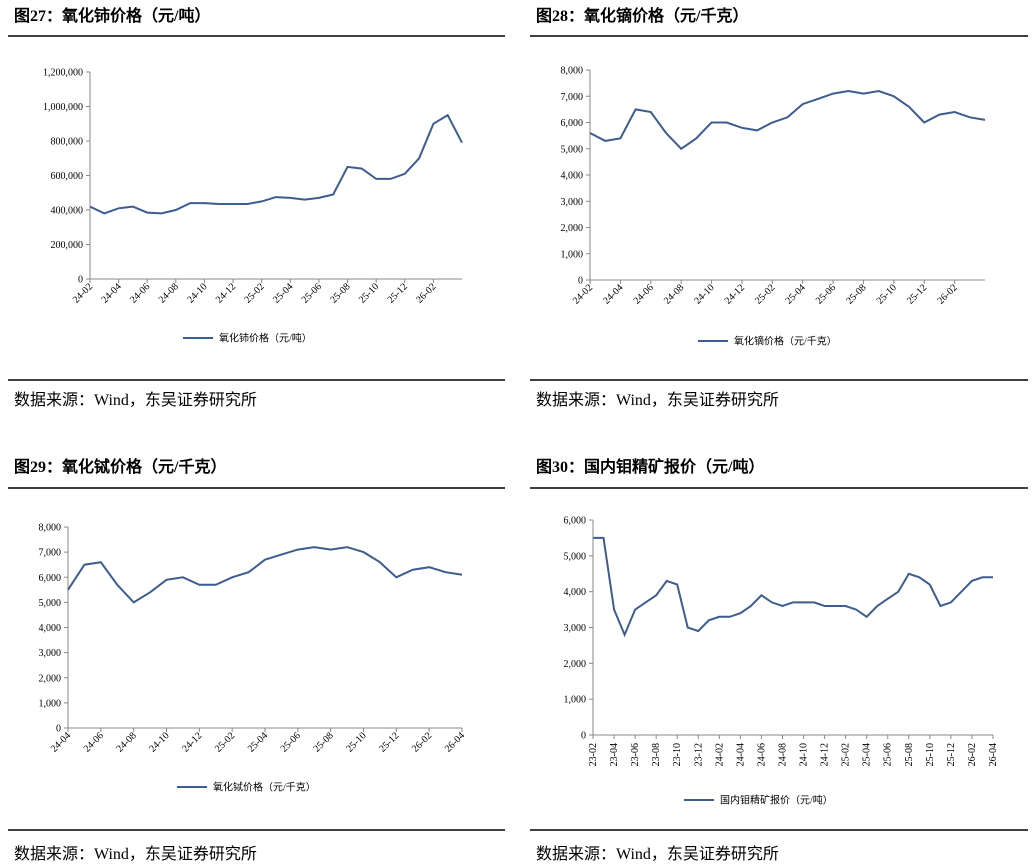 Image resolution: width=1032 pixels, height=865 pixels. What do you see at coordinates (120, 466) in the screenshot?
I see `chart-title: 图29：氧化铽价格（元/千克）` at bounding box center [120, 466].